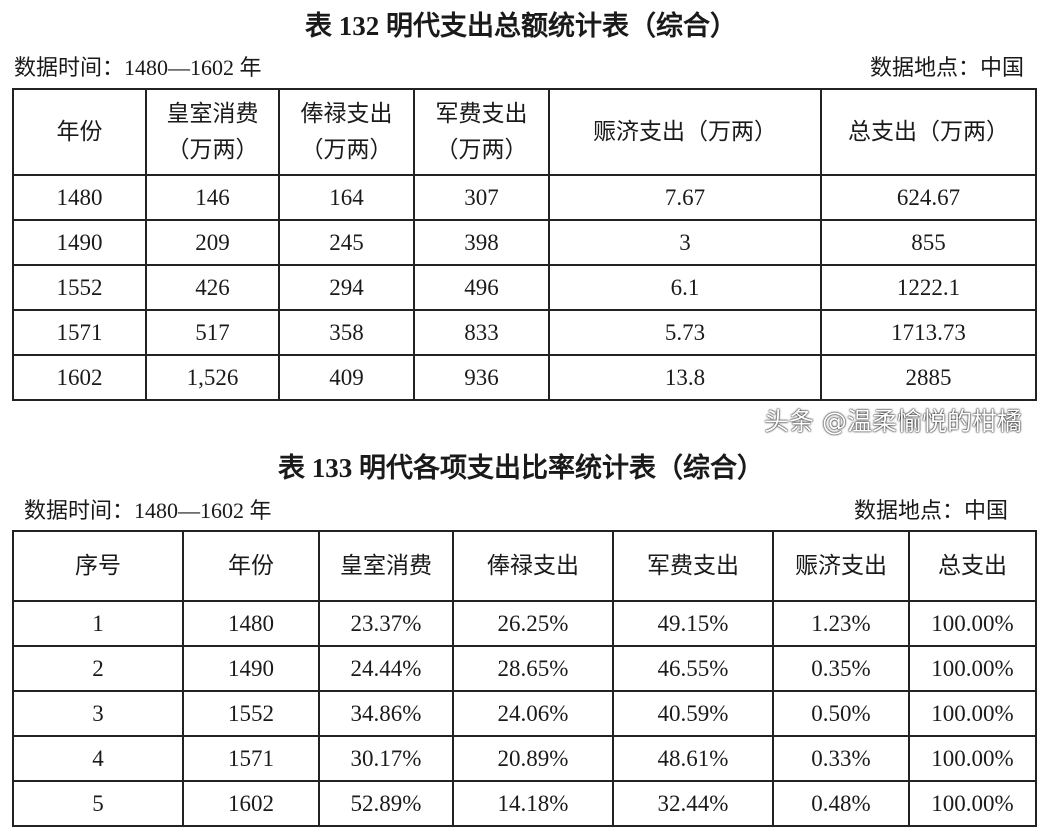 This screenshot has width=1042, height=832. I want to click on table-cell: 209, so click(212, 242).